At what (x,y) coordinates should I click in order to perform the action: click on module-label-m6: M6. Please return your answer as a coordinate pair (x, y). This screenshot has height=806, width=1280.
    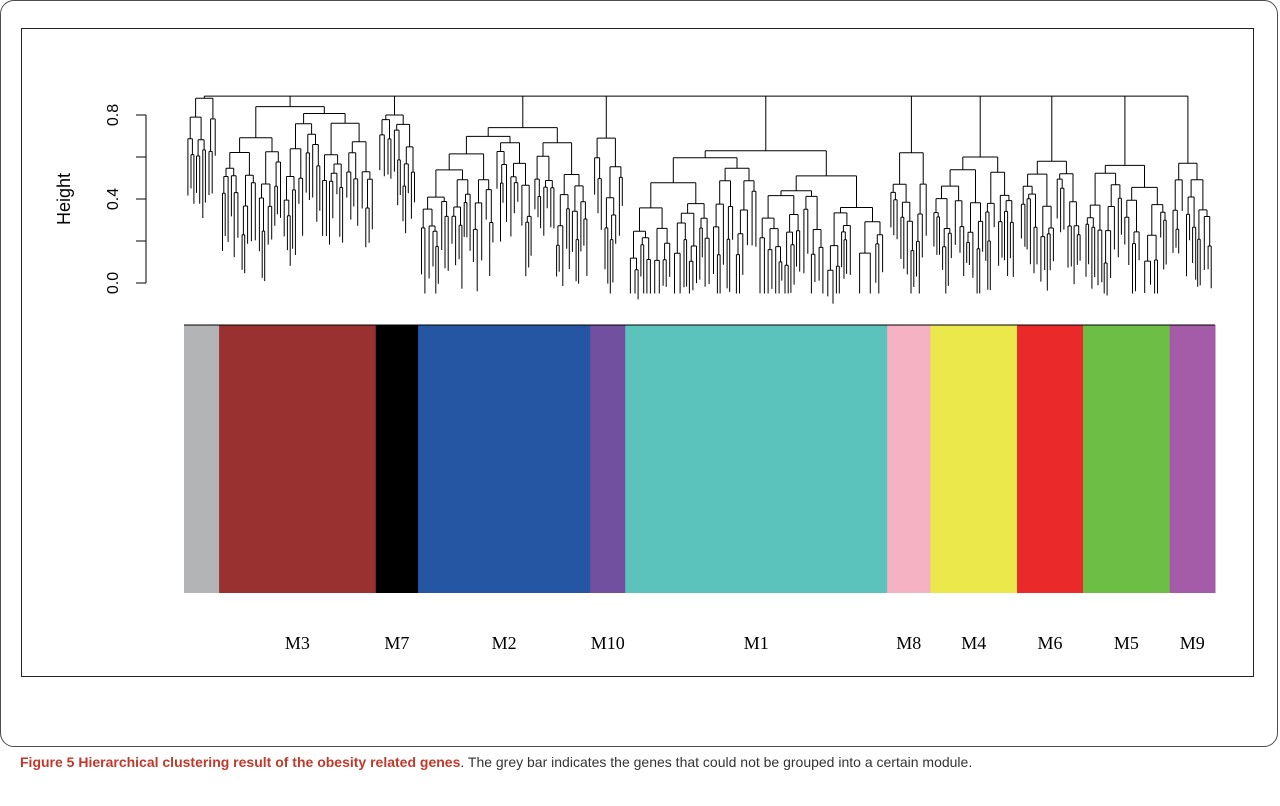
    Looking at the image, I should click on (1050, 643).